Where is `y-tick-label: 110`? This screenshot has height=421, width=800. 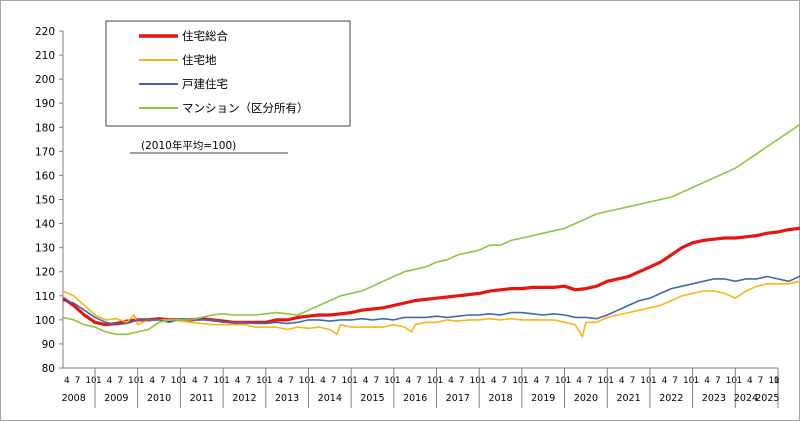
y-tick-label: 110 is located at coordinates (45, 297).